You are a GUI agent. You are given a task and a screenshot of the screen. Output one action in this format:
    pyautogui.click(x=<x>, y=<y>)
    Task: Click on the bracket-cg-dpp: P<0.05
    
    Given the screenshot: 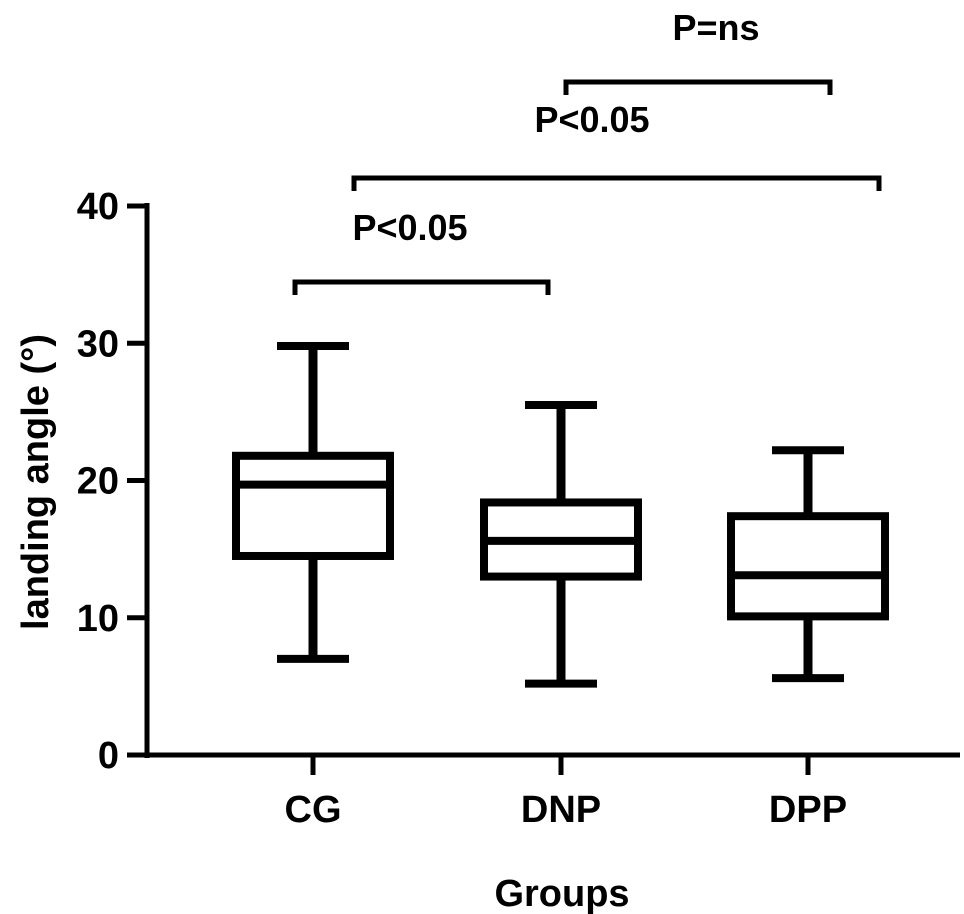 What is the action you would take?
    pyautogui.click(x=616, y=145)
    